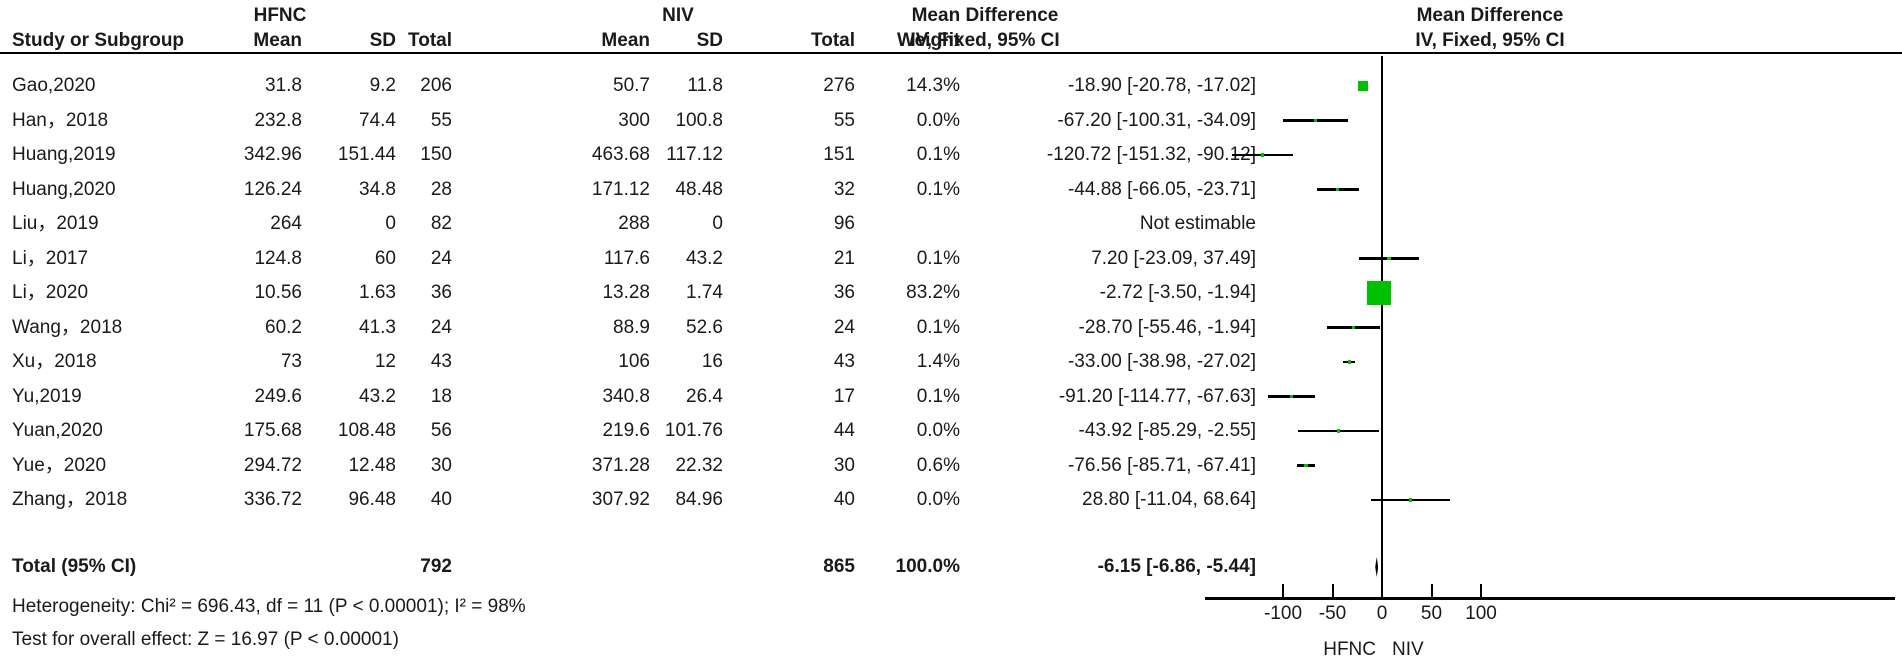 This screenshot has height=671, width=1902. Describe the element at coordinates (382, 85) in the screenshot. I see `cell-sd1: 9.2` at that location.